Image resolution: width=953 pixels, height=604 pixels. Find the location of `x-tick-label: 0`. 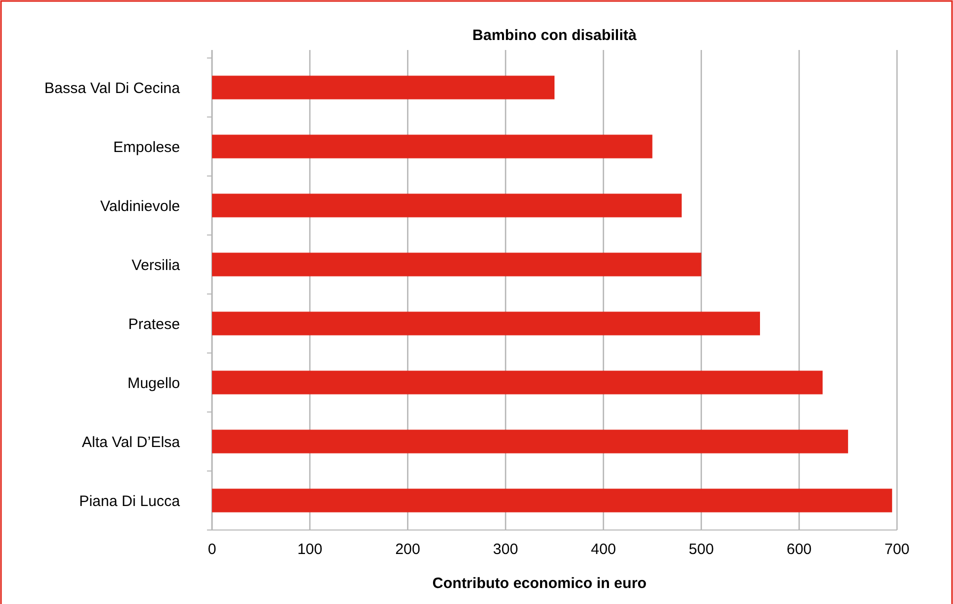

x-tick-label: 0 is located at coordinates (212, 549).